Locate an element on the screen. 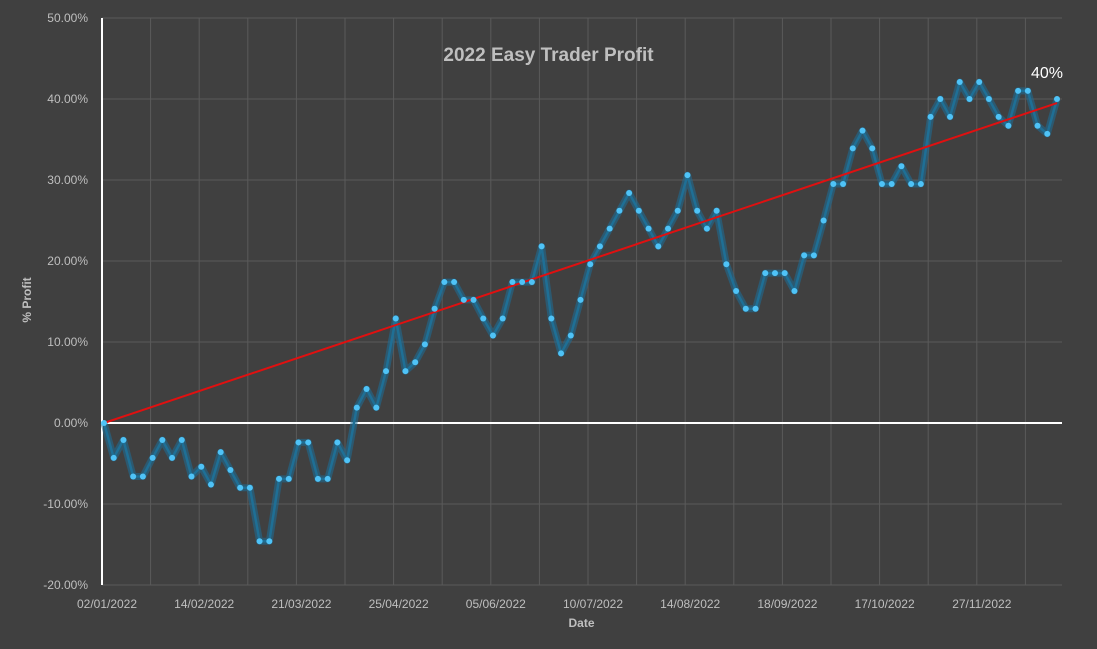  y-tick-label: 20.00% is located at coordinates (67, 261).